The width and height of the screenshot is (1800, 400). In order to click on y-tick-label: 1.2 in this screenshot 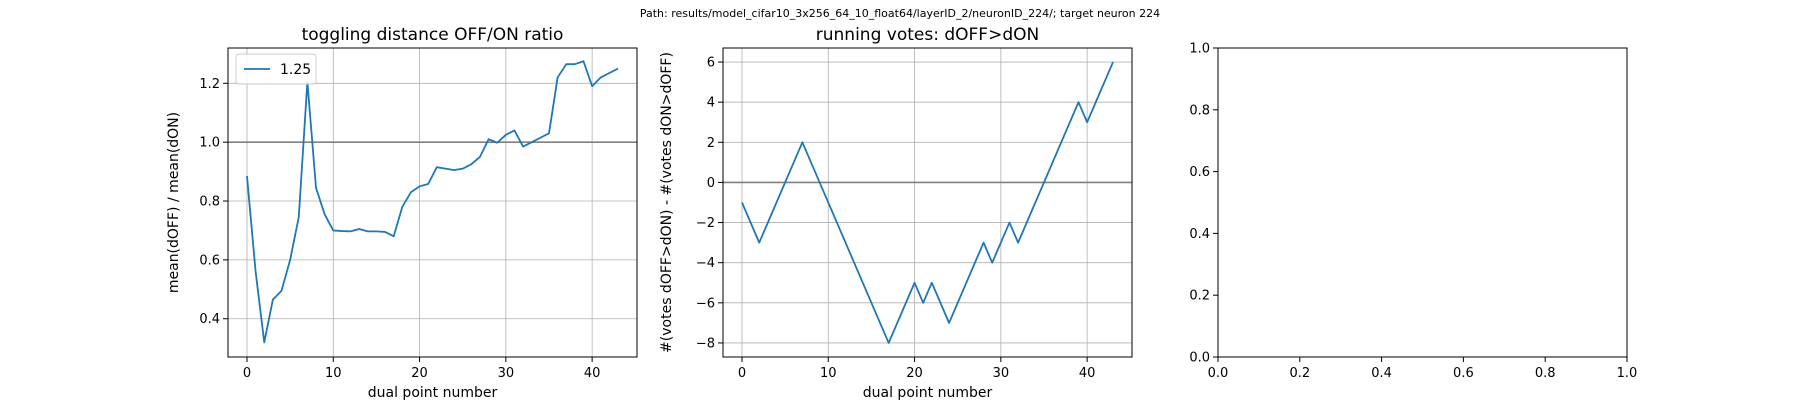, I will do `click(209, 84)`.